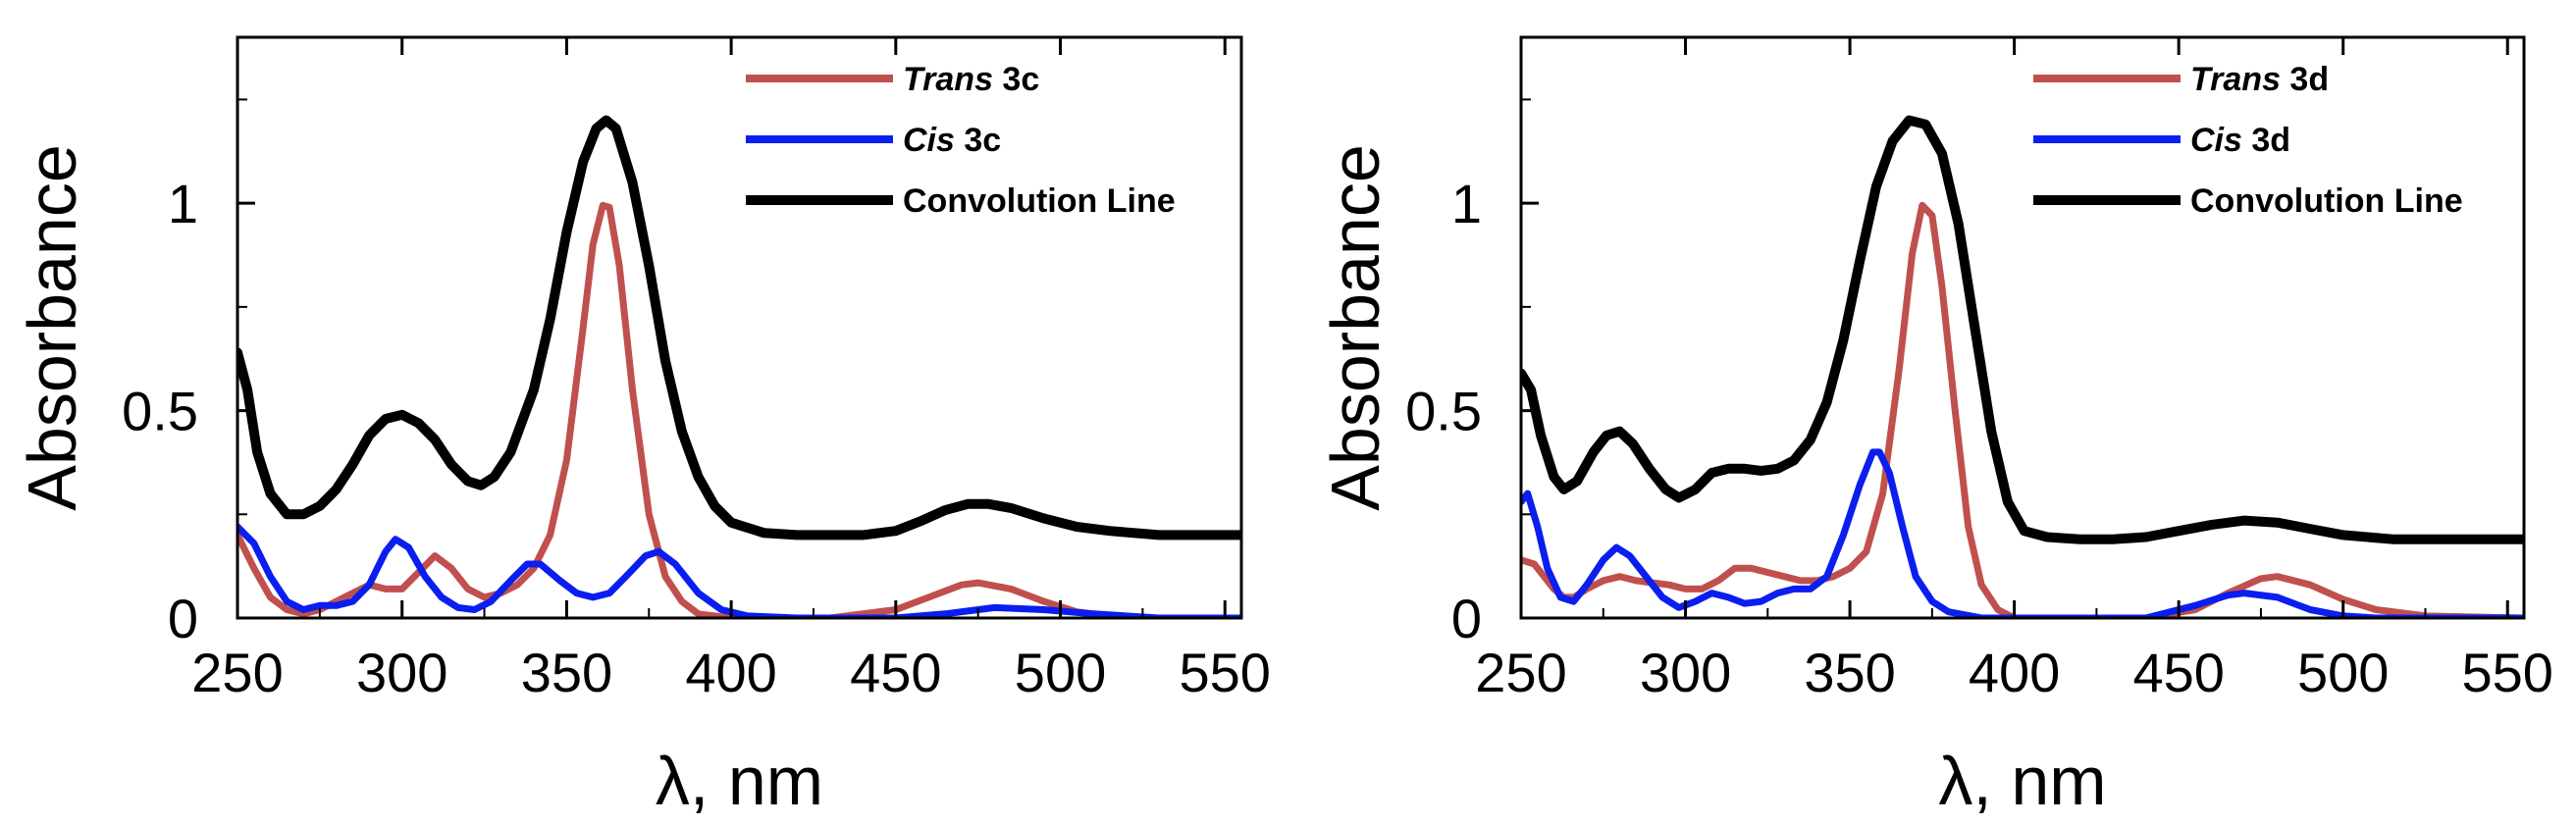  Describe the element at coordinates (971, 79) in the screenshot. I see `legend-label: Trans 3c` at that location.